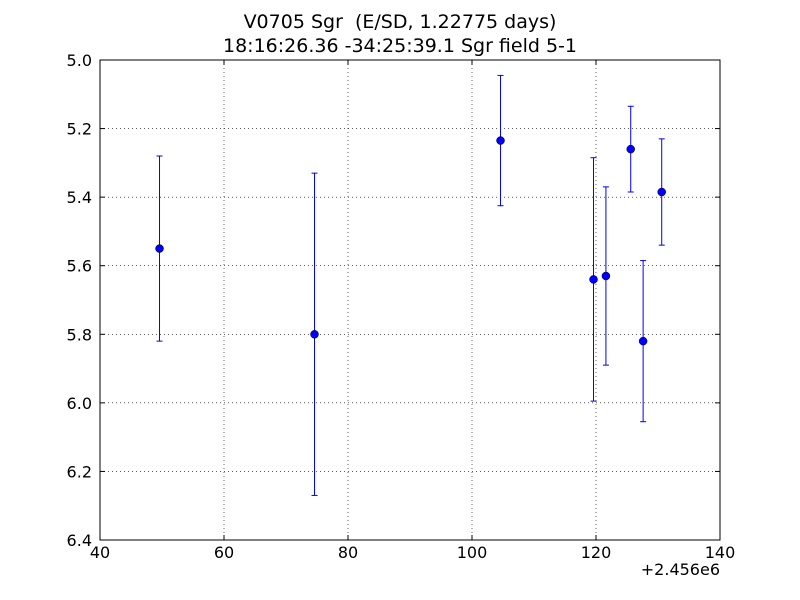 The image size is (800, 600). What do you see at coordinates (400, 22) in the screenshot?
I see `chart-title: V0705 Sgr (E/SD, 1.22775 days)` at bounding box center [400, 22].